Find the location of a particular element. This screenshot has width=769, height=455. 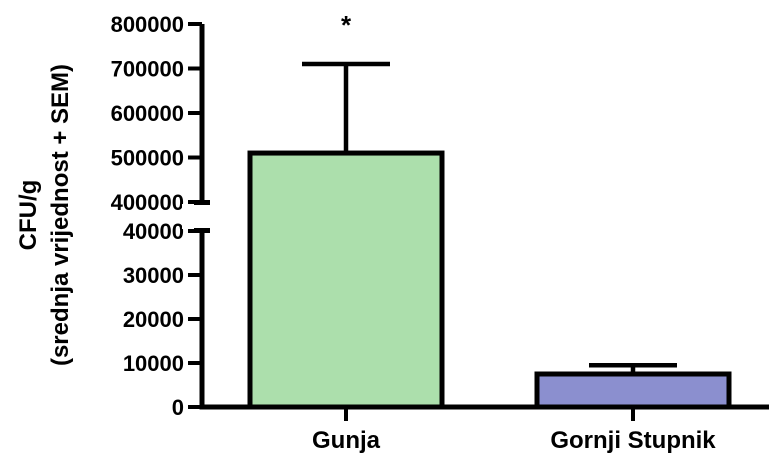

y-tick-label: 400000 is located at coordinates (147, 202).